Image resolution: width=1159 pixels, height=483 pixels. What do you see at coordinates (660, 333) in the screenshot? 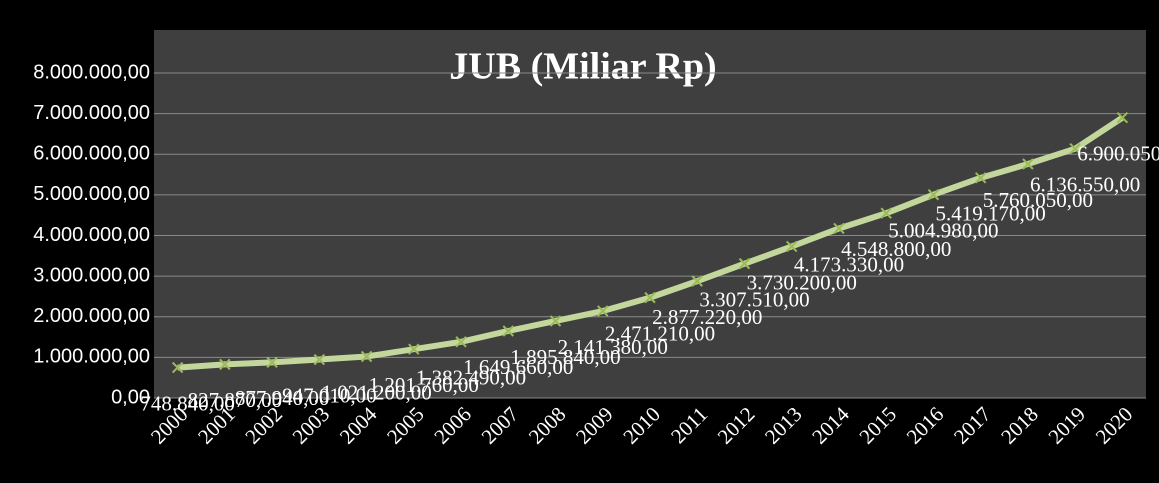
I see `data-label: 2.471.210,00` at bounding box center [660, 333].